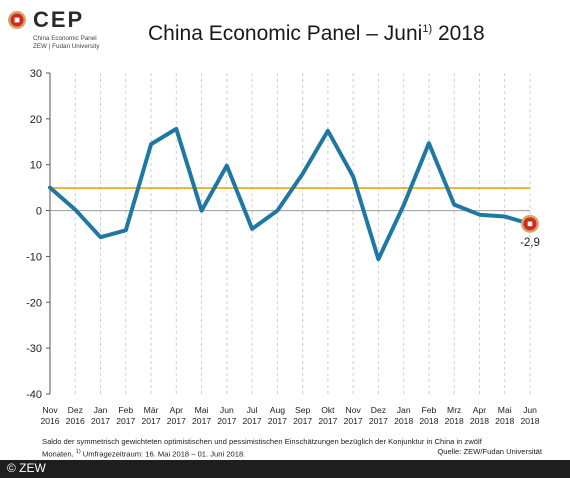  I want to click on x-tick-label-month: Mär, so click(151, 410).